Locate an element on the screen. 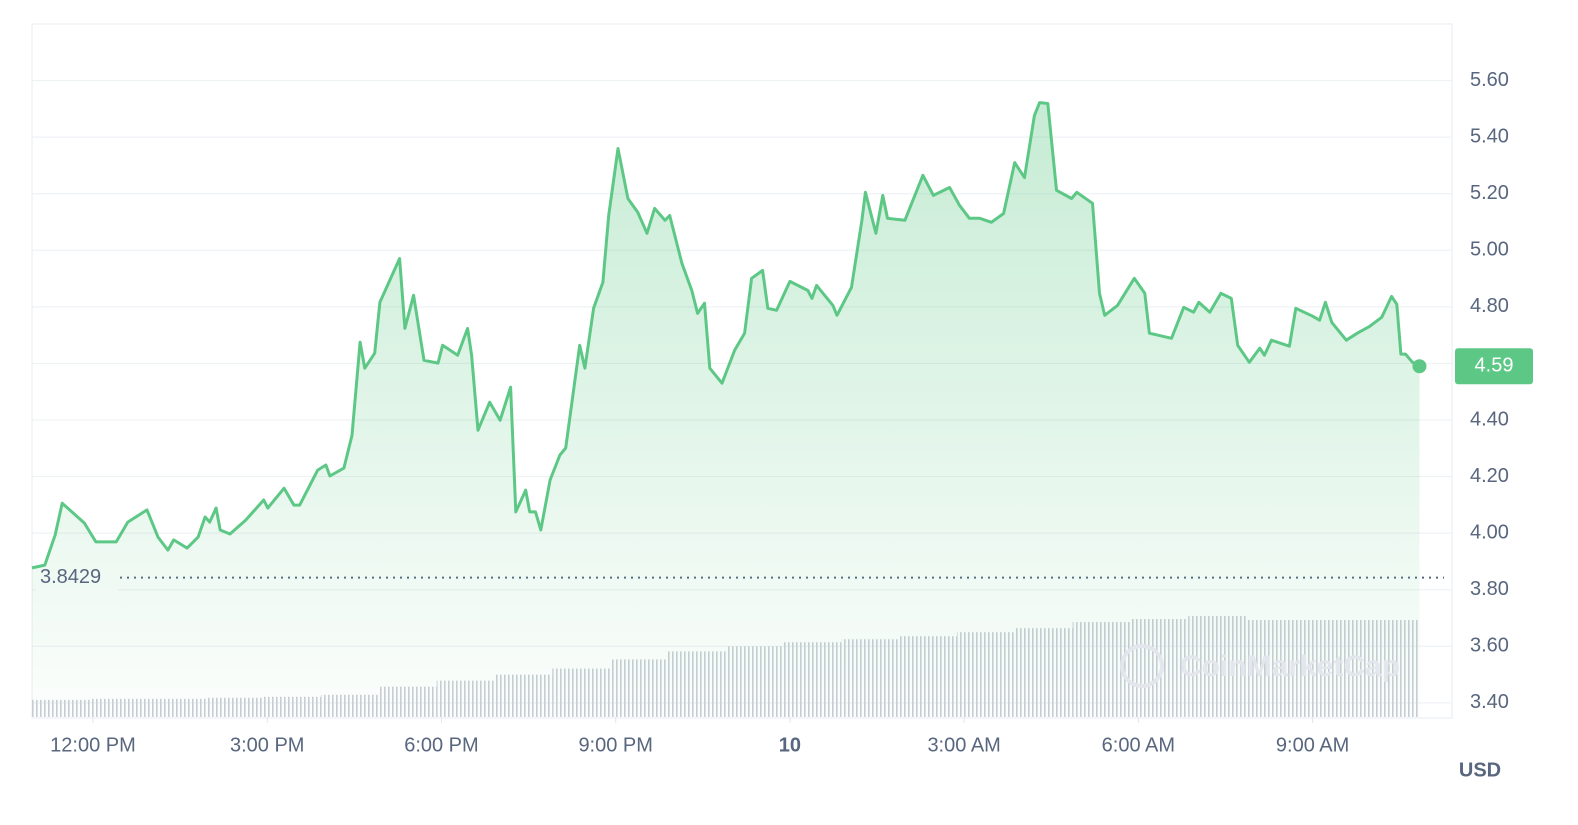  y-tick-label: 4.80 is located at coordinates (1489, 306).